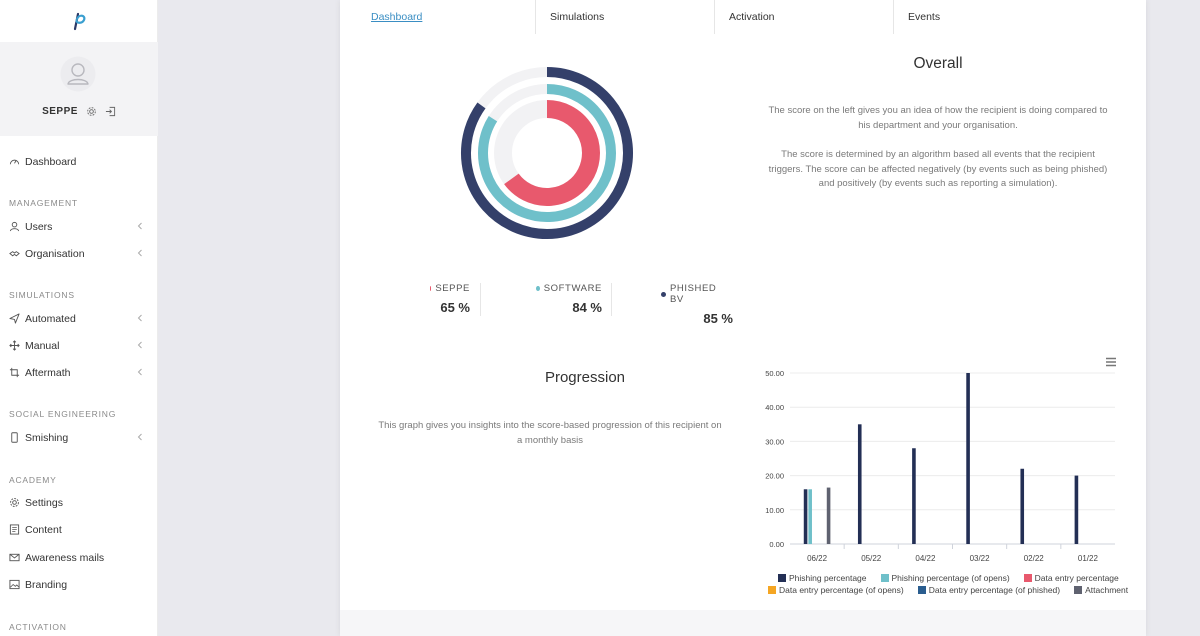 This screenshot has width=1200, height=636. What do you see at coordinates (988, 590) in the screenshot?
I see `chart-legend-item: Data entry percentage (of phished)` at bounding box center [988, 590].